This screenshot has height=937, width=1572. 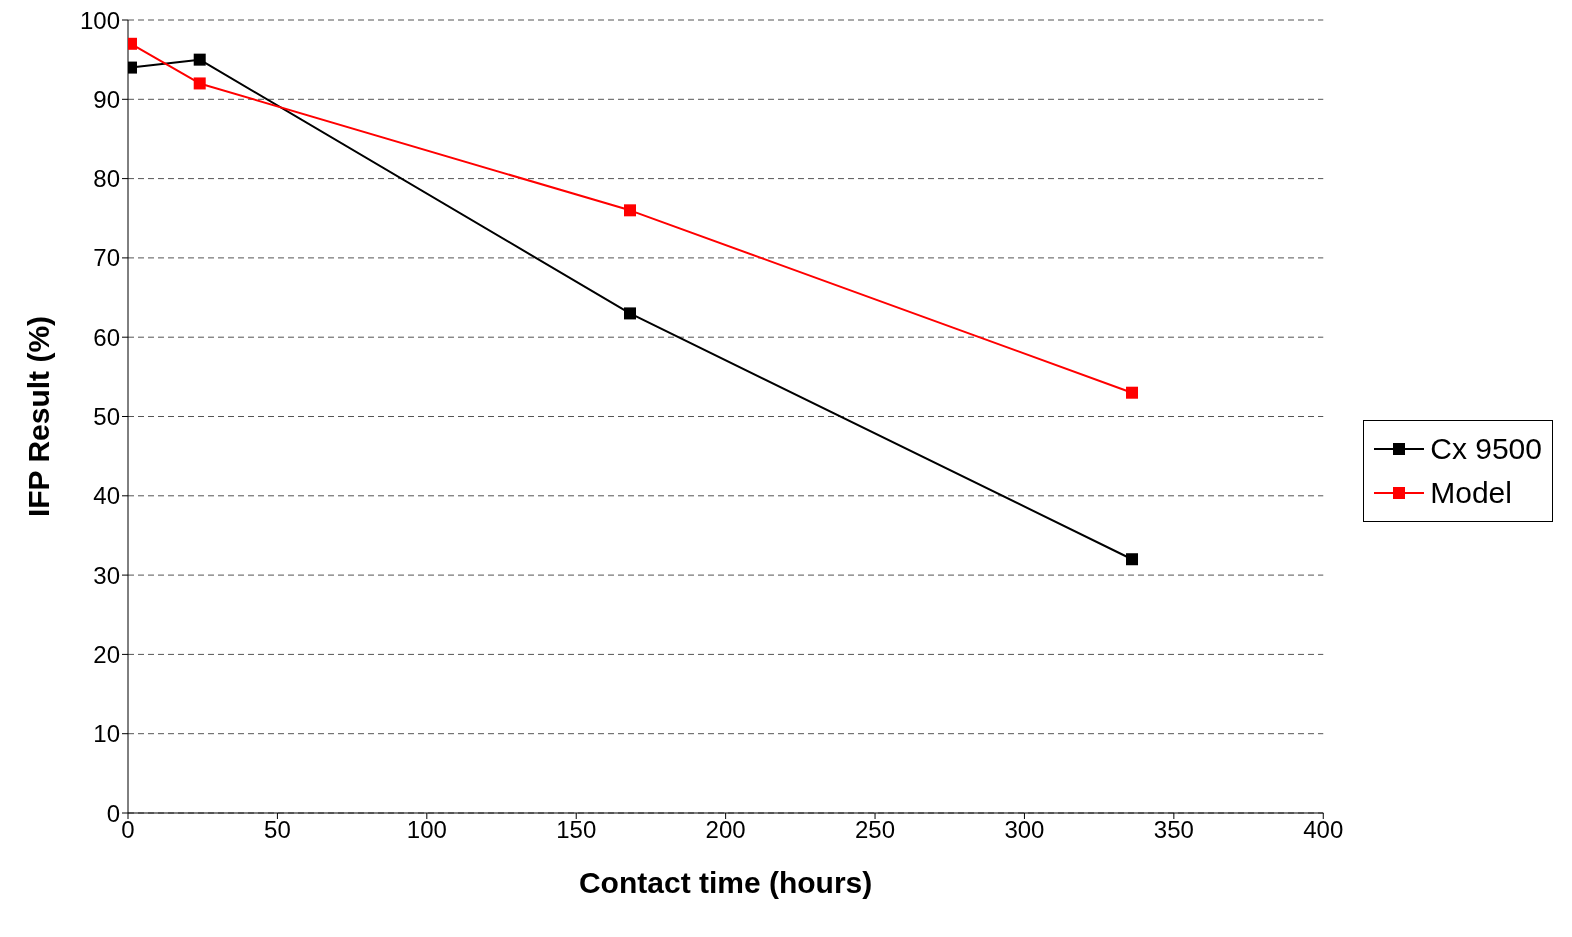 What do you see at coordinates (426, 830) in the screenshot?
I see `x-tick-label: 100` at bounding box center [426, 830].